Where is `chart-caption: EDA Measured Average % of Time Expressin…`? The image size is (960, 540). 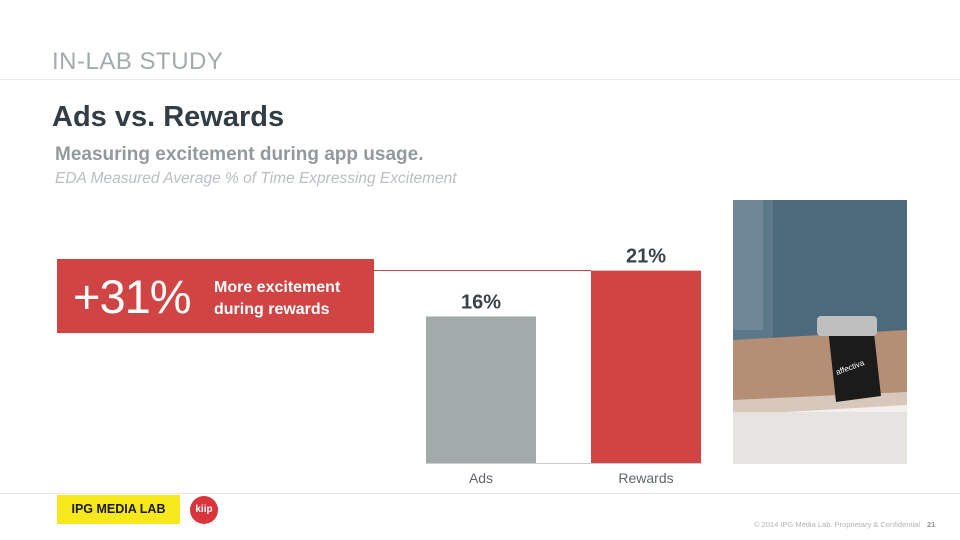
chart-caption: EDA Measured Average % of Time Expressin… is located at coordinates (256, 178).